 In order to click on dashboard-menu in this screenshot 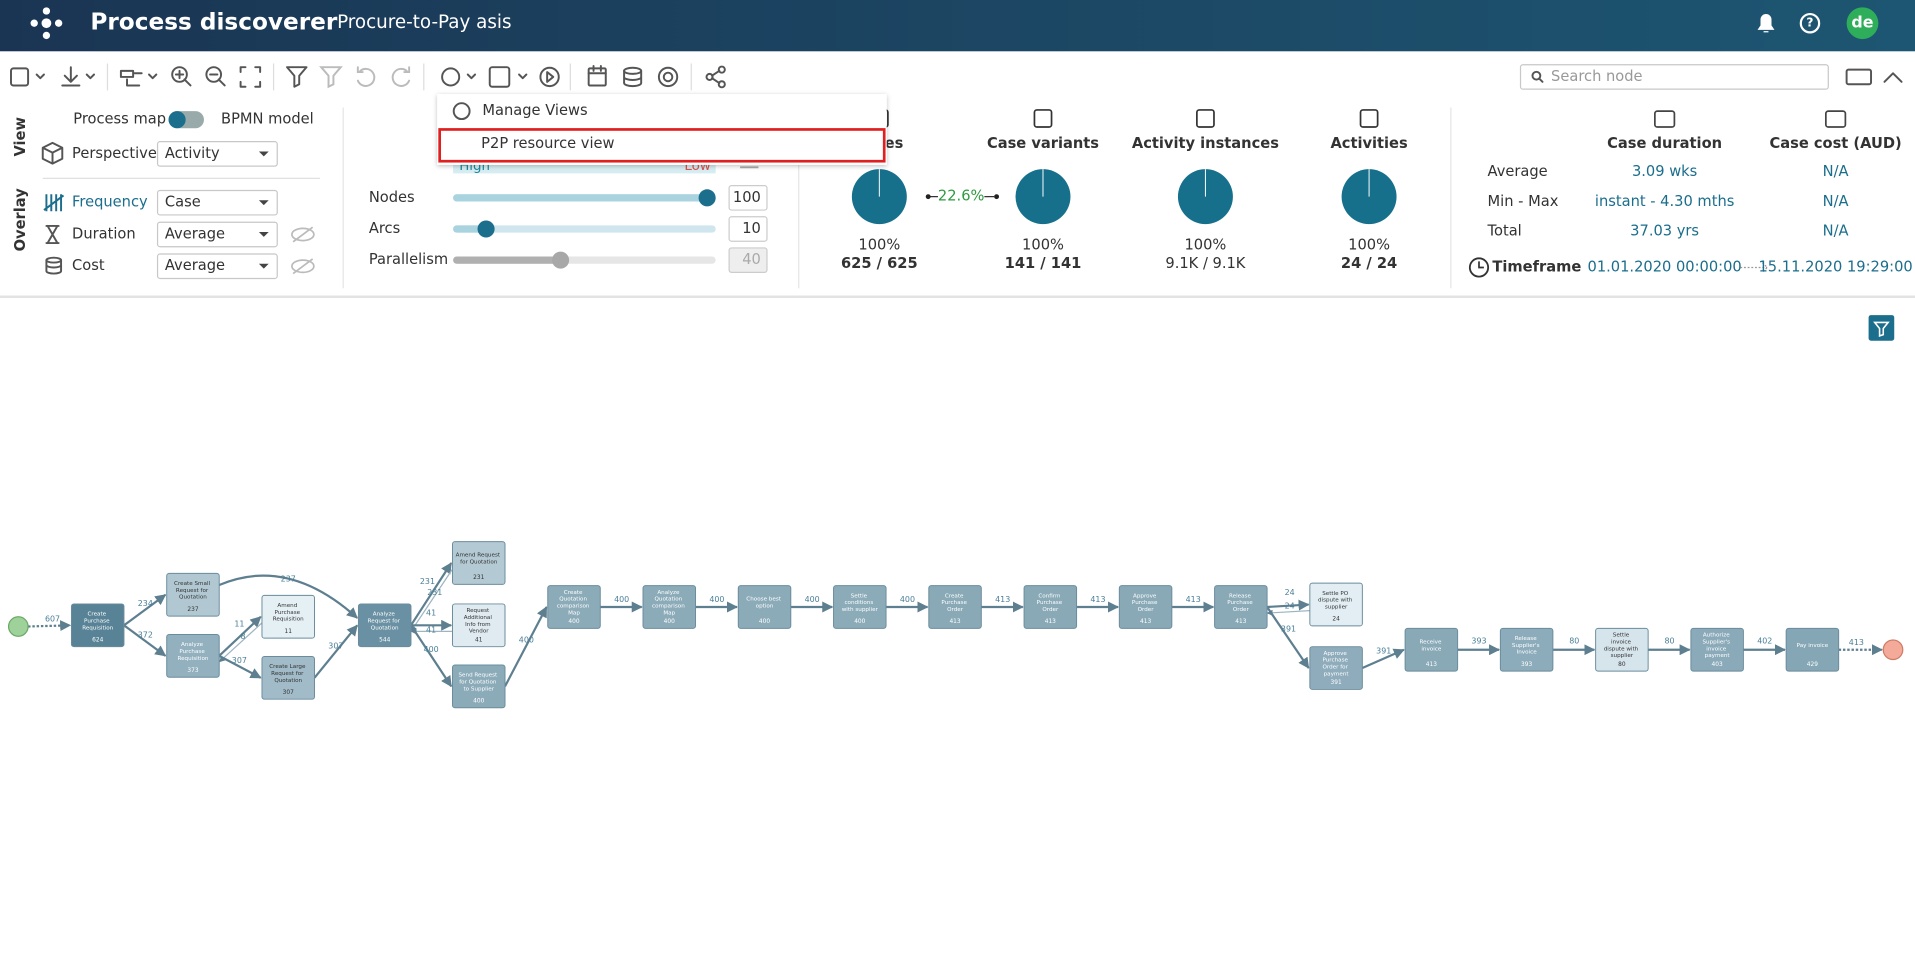, I will do `click(523, 76)`.